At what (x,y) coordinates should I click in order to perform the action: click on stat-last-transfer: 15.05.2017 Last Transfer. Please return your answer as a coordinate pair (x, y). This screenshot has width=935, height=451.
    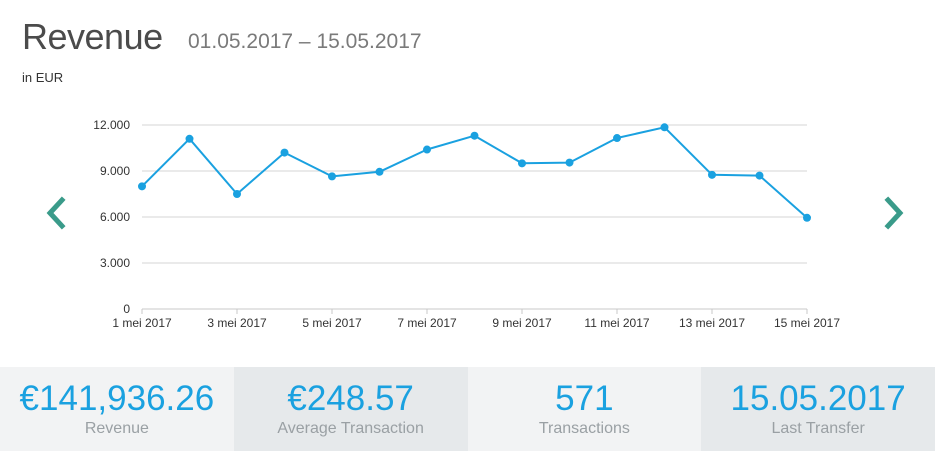
    Looking at the image, I should click on (818, 409).